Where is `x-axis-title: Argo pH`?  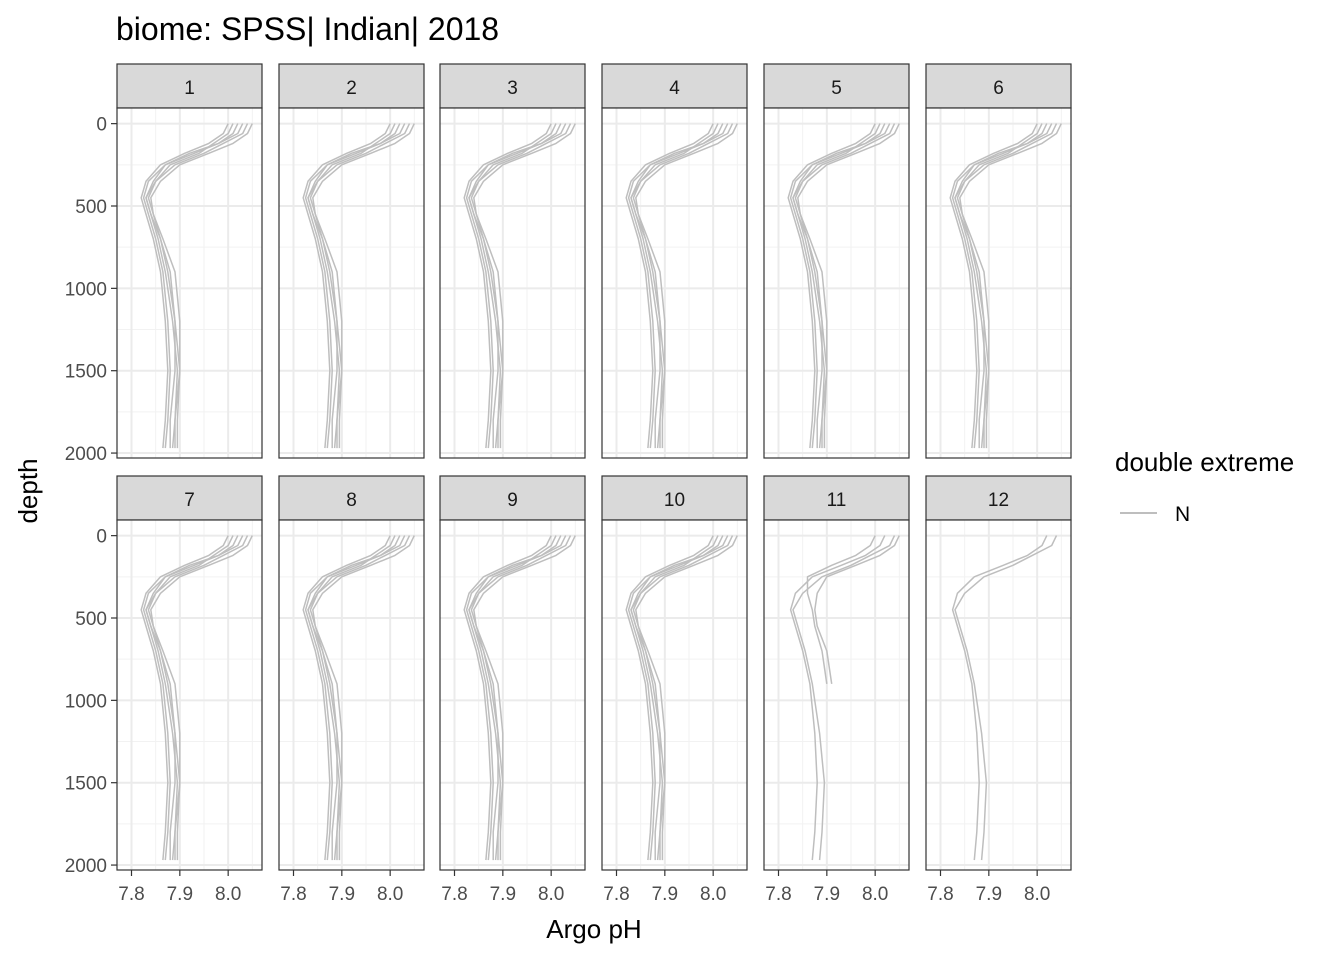 x-axis-title: Argo pH is located at coordinates (593, 929).